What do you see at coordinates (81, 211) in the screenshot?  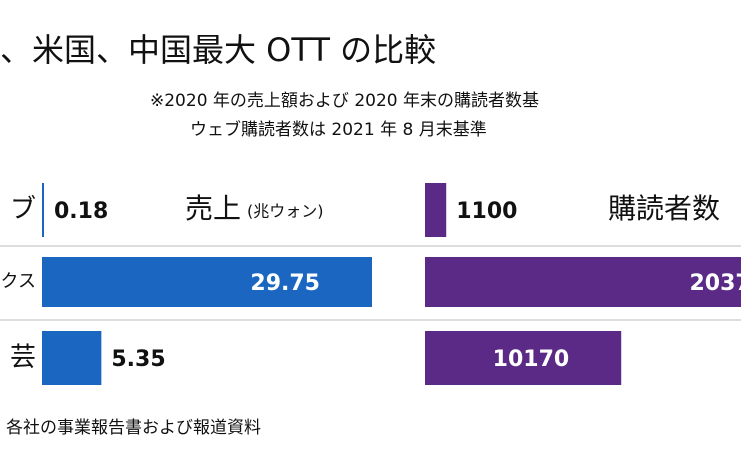 I see `value-label: 0.18` at bounding box center [81, 211].